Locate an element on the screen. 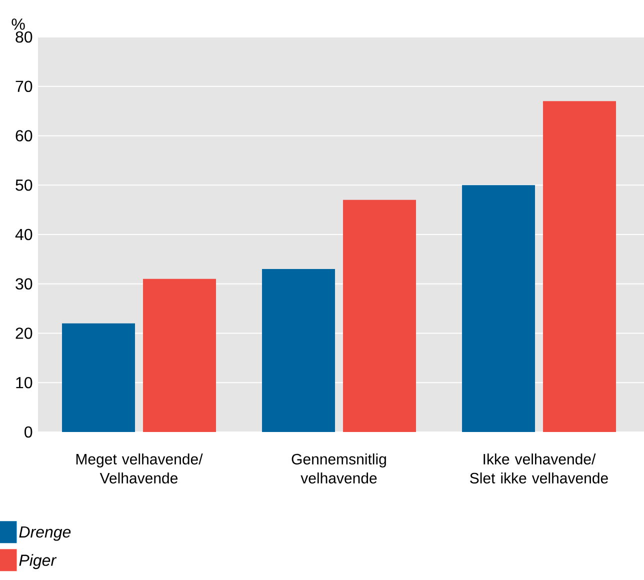 Image resolution: width=644 pixels, height=580 pixels. y-tick-label: 10 is located at coordinates (24, 382).